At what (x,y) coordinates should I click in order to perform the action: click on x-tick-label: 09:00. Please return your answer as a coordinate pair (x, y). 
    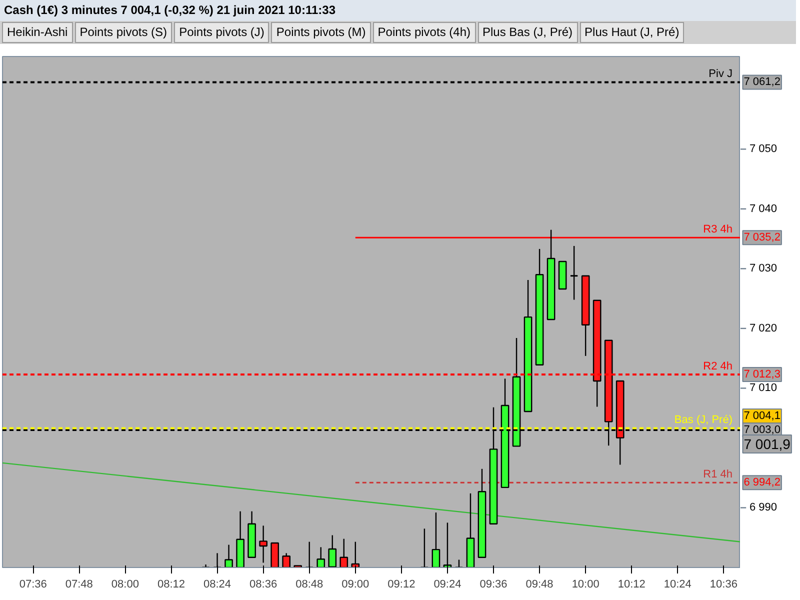
    Looking at the image, I should click on (356, 584).